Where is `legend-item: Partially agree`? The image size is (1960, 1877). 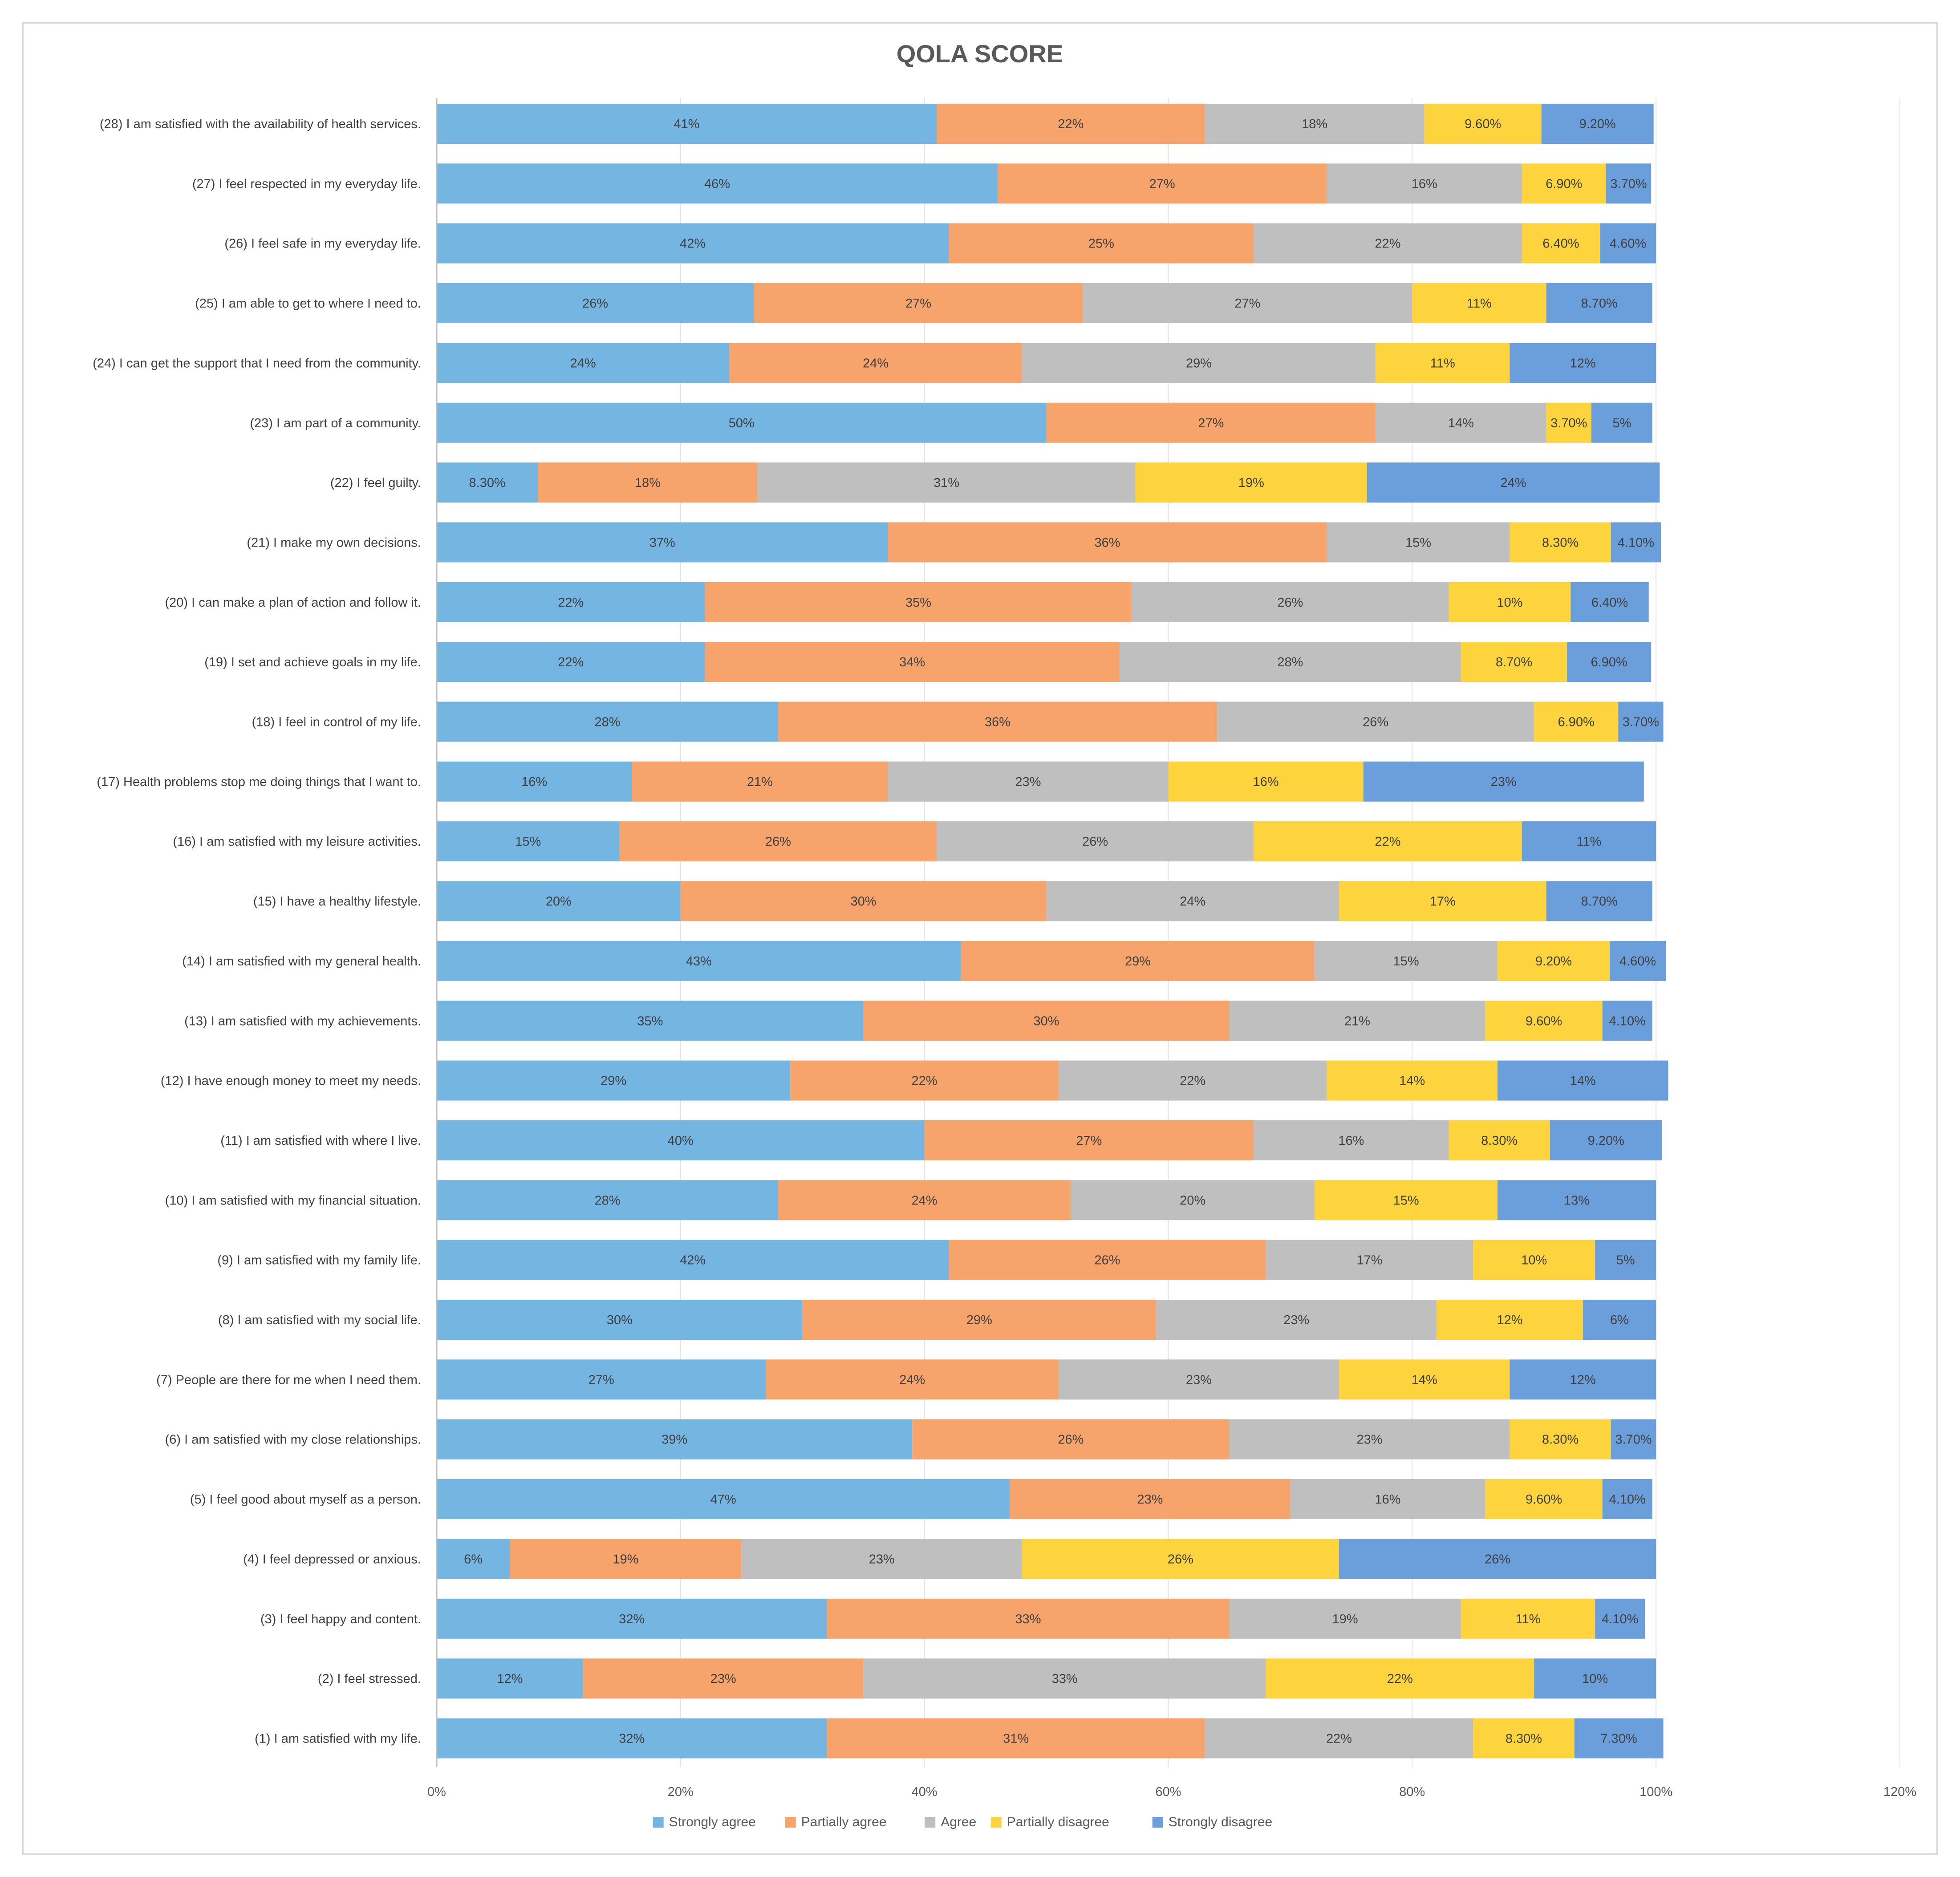
legend-item: Partially agree is located at coordinates (836, 1822).